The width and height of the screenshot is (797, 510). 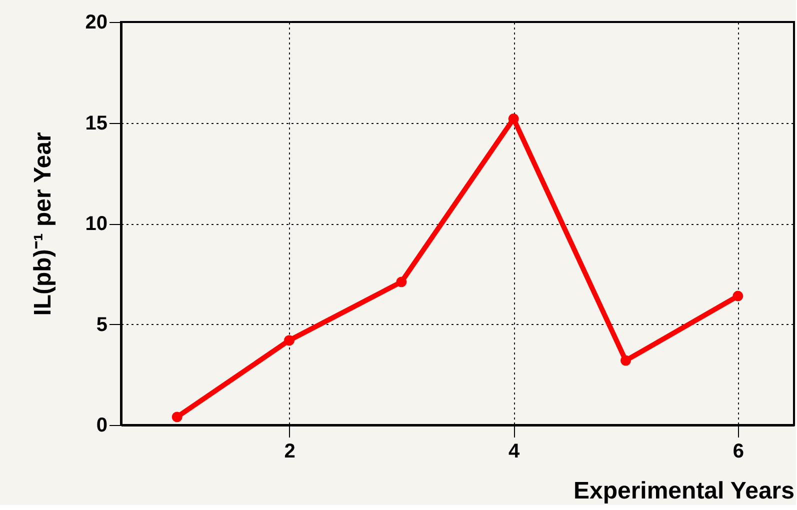 I want to click on x-tick-label: 6, so click(x=738, y=451).